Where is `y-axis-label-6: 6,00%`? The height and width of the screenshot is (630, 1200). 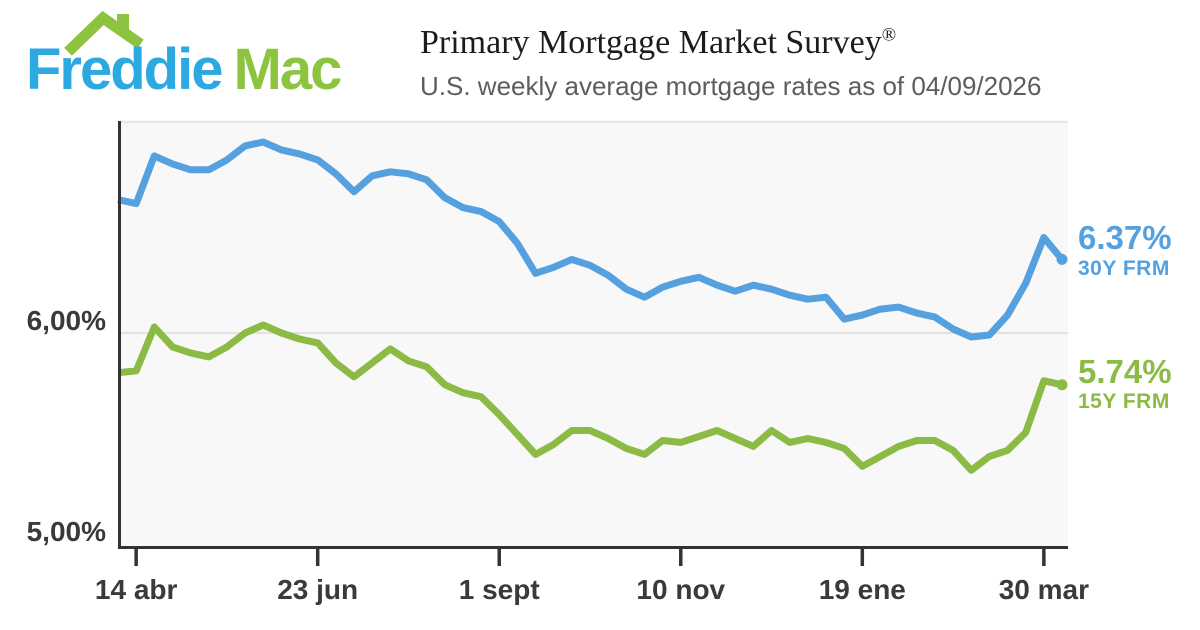 y-axis-label-6: 6,00% is located at coordinates (66, 320).